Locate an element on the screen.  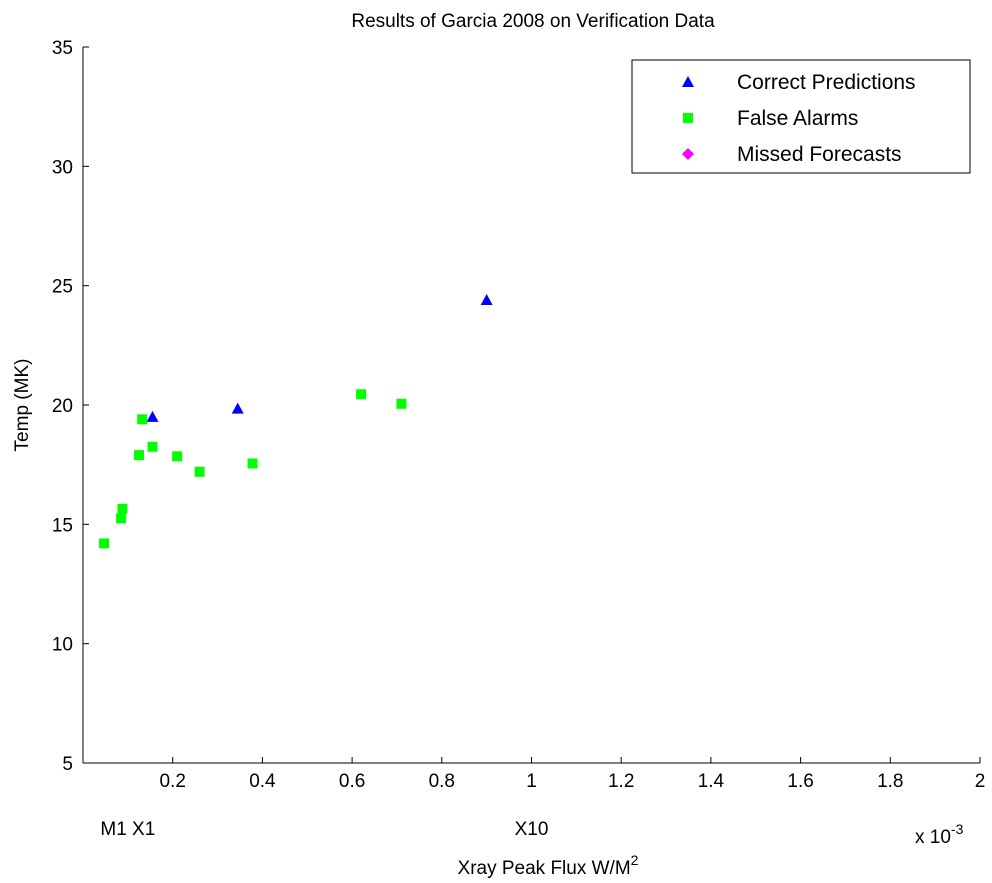
x-tick-label: 0.6 is located at coordinates (352, 781).